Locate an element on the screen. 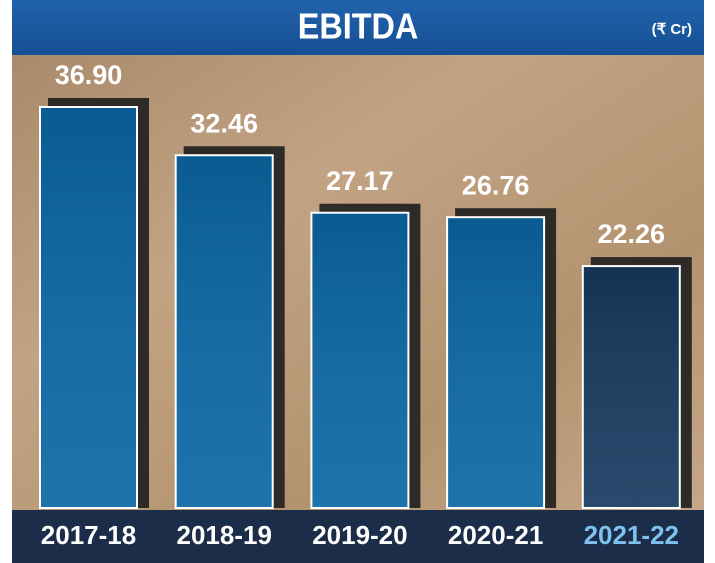  value-label: 26.76 is located at coordinates (496, 185).